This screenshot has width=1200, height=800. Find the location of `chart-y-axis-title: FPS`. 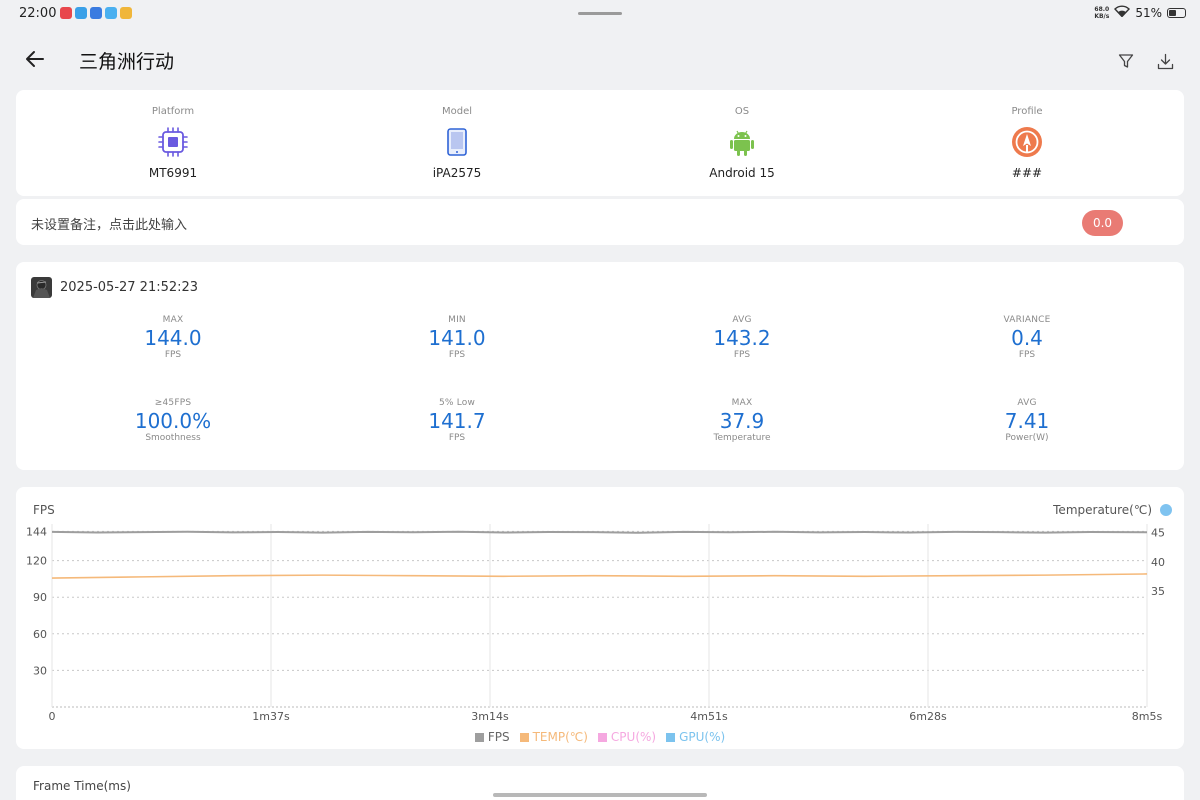

chart-y-axis-title: FPS is located at coordinates (44, 510).